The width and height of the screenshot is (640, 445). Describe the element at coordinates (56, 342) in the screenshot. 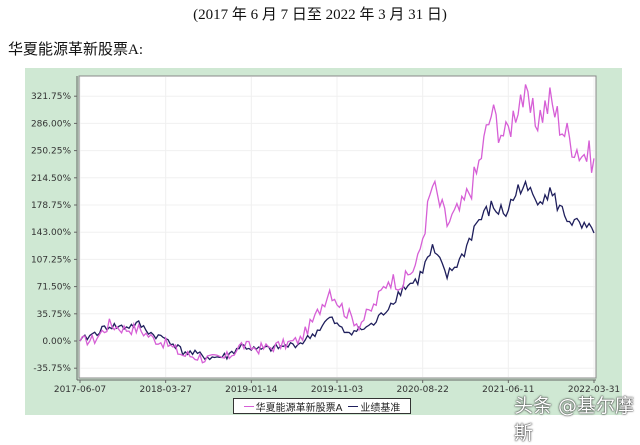

I see `y-tick-label: 0.00%` at that location.